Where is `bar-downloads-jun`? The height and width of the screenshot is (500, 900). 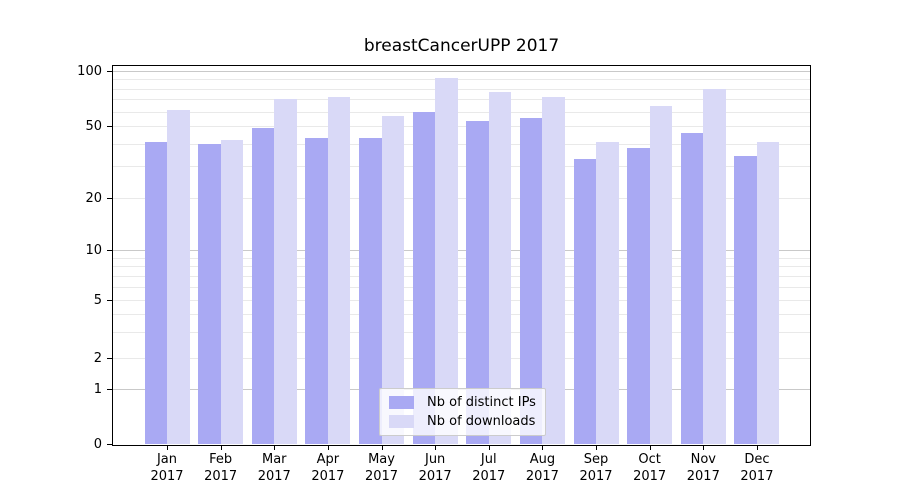 bar-downloads-jun is located at coordinates (446, 260).